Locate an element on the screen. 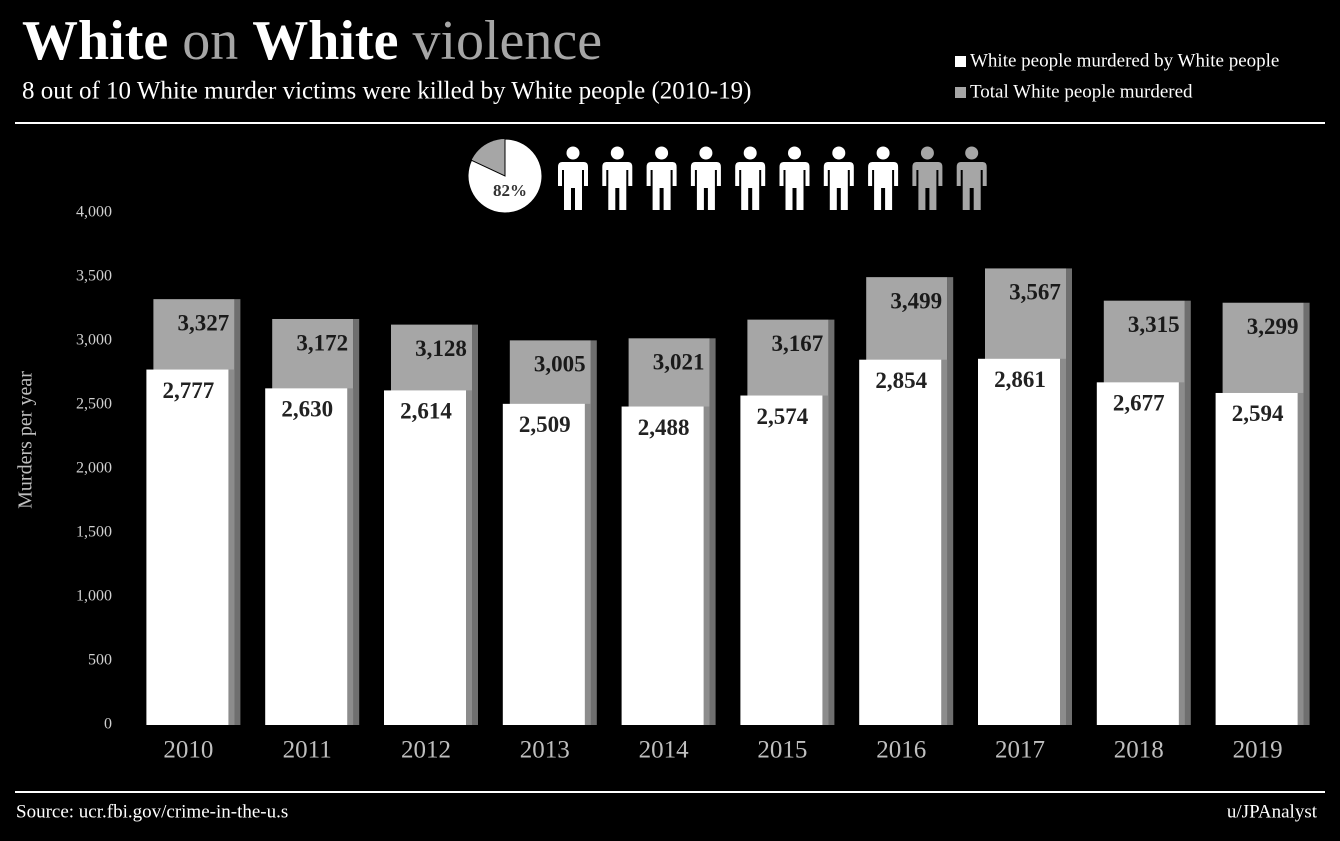 The image size is (1340, 841). value-label: 2,854 is located at coordinates (901, 380).